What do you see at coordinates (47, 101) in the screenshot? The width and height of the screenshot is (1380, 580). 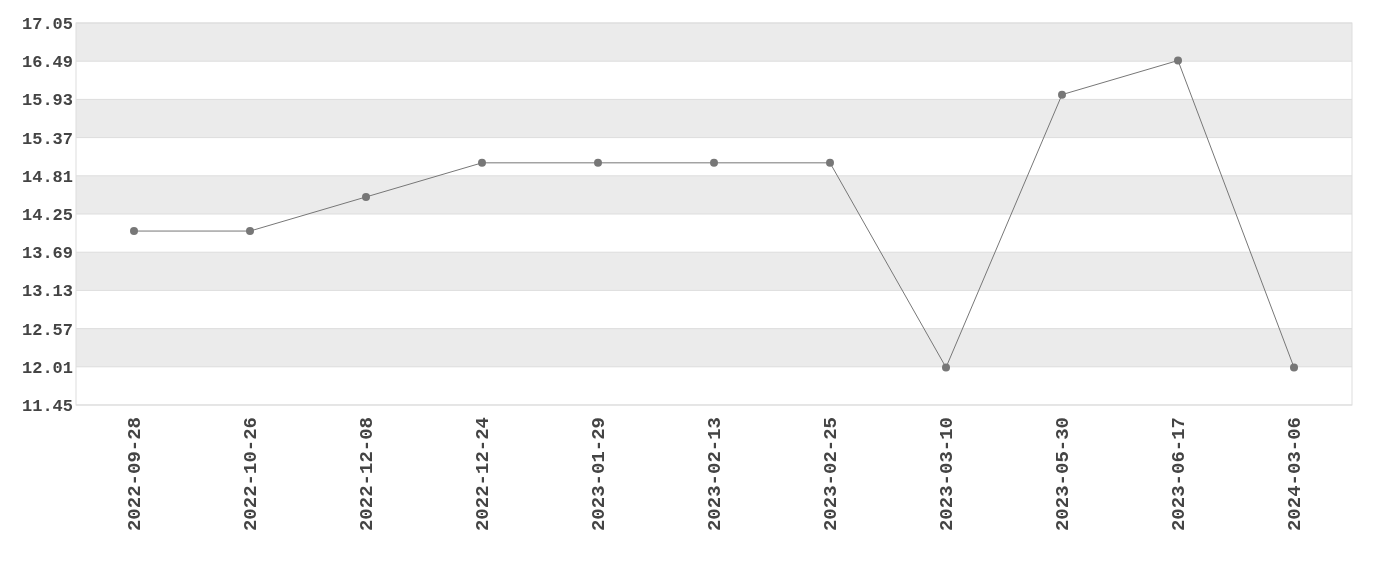 I see `y-tick-label: 15.93` at bounding box center [47, 101].